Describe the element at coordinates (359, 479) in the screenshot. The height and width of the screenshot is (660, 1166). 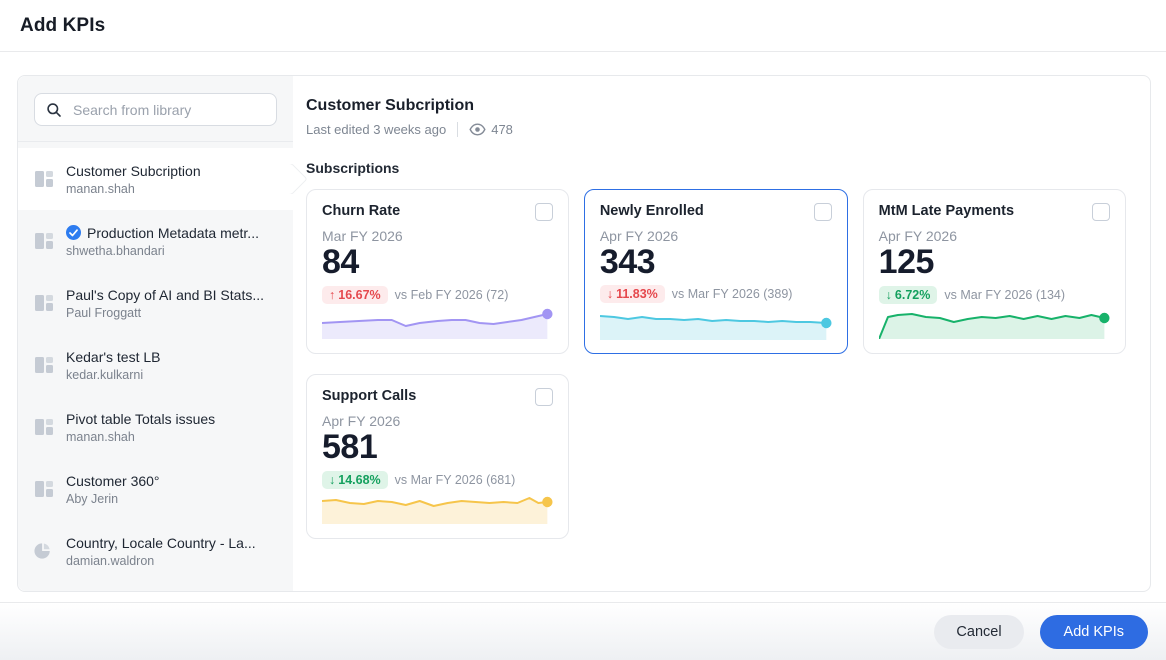
I see `delta-value: 14.68%` at that location.